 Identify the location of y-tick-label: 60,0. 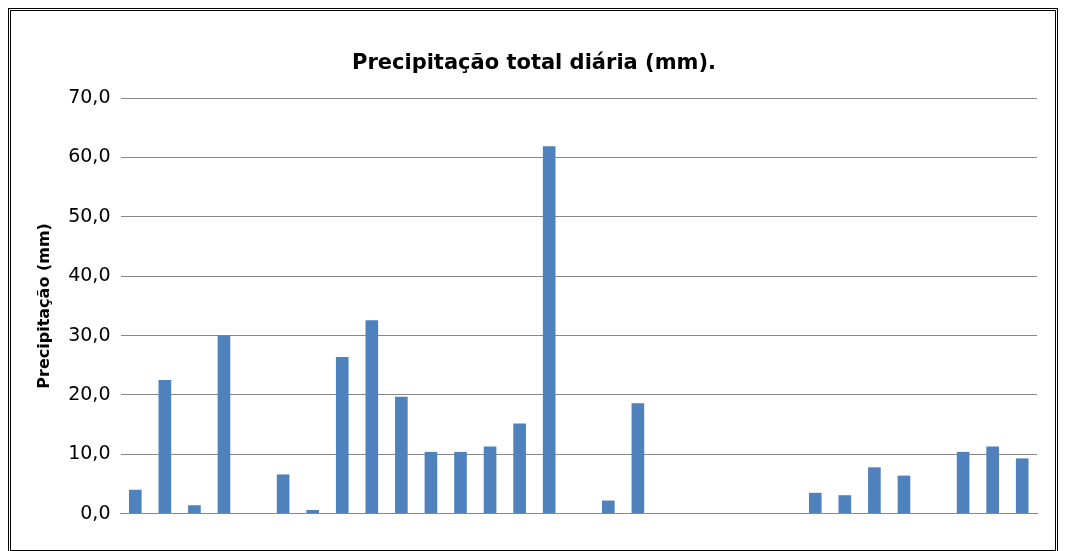
(89, 155).